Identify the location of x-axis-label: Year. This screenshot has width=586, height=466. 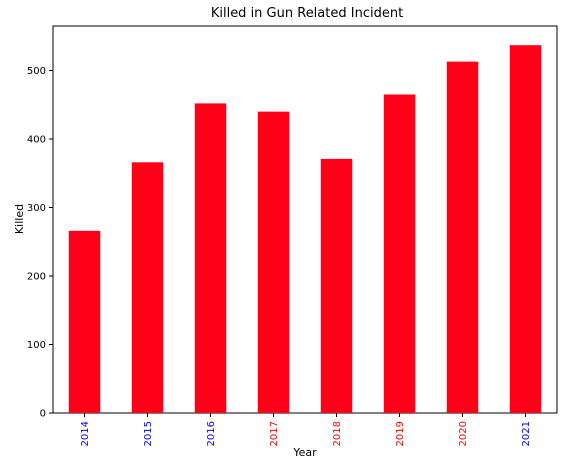
(304, 452).